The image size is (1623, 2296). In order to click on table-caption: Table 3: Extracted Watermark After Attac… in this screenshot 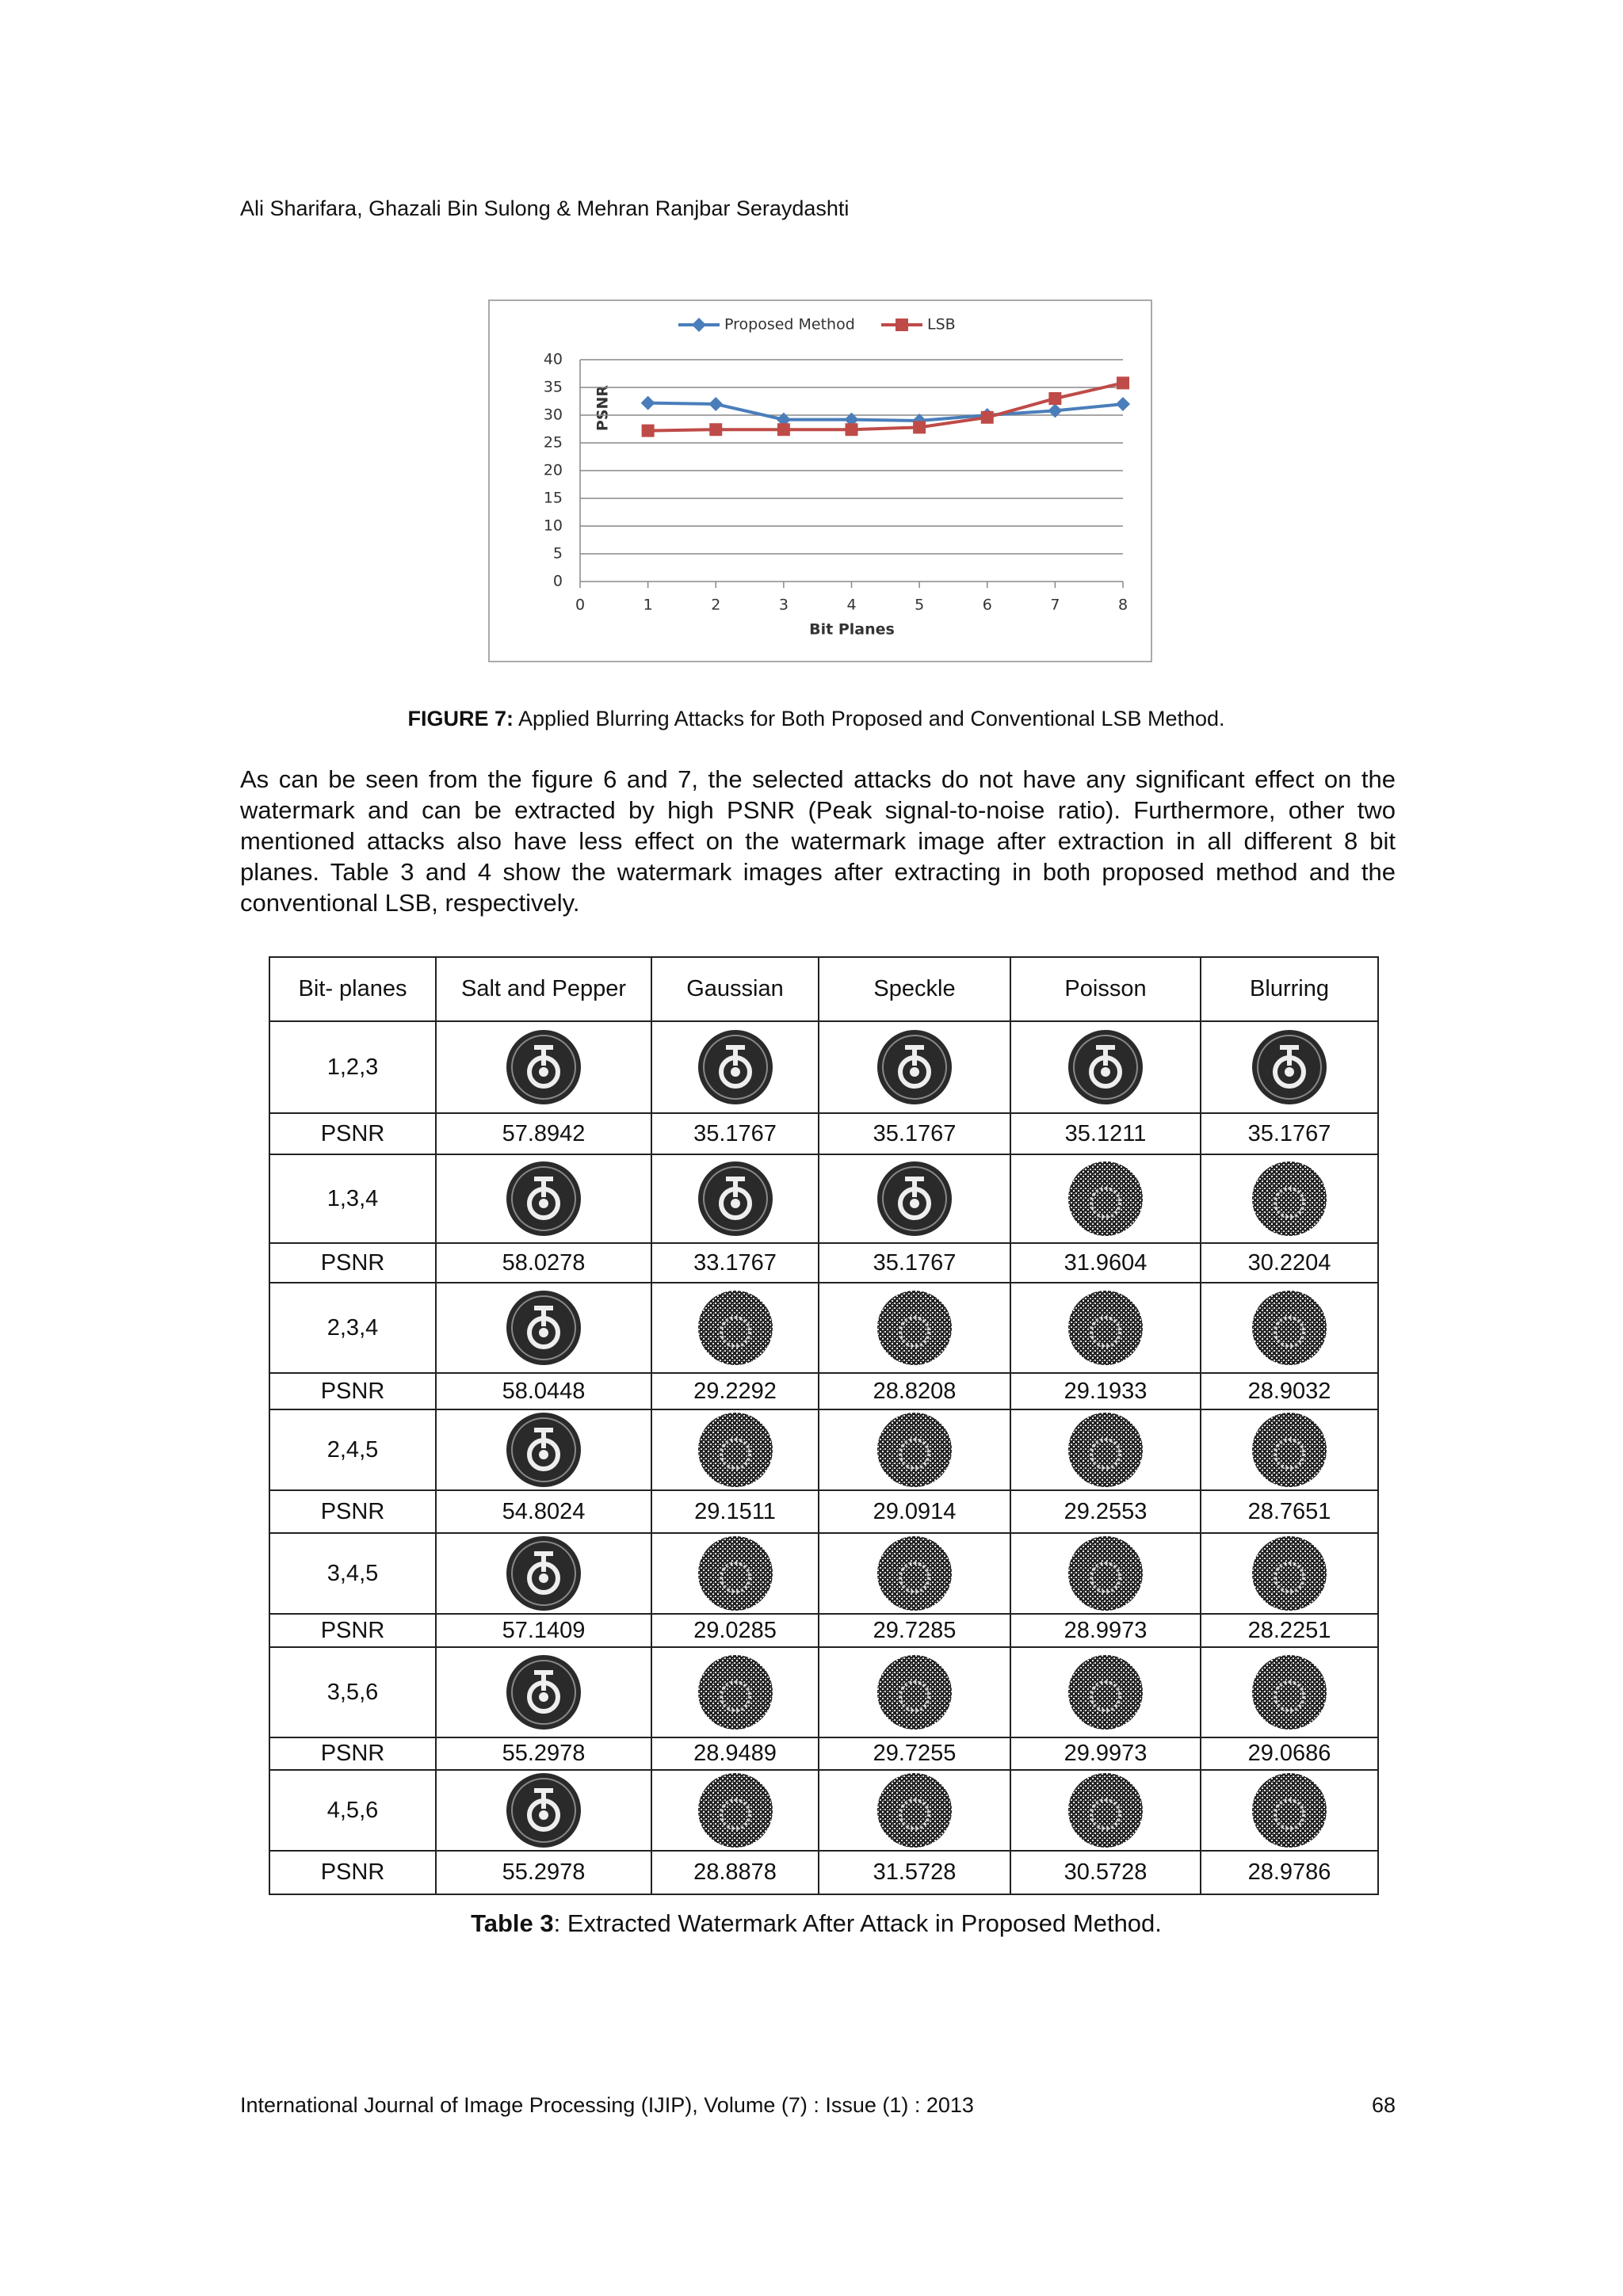, I will do `click(811, 1923)`.